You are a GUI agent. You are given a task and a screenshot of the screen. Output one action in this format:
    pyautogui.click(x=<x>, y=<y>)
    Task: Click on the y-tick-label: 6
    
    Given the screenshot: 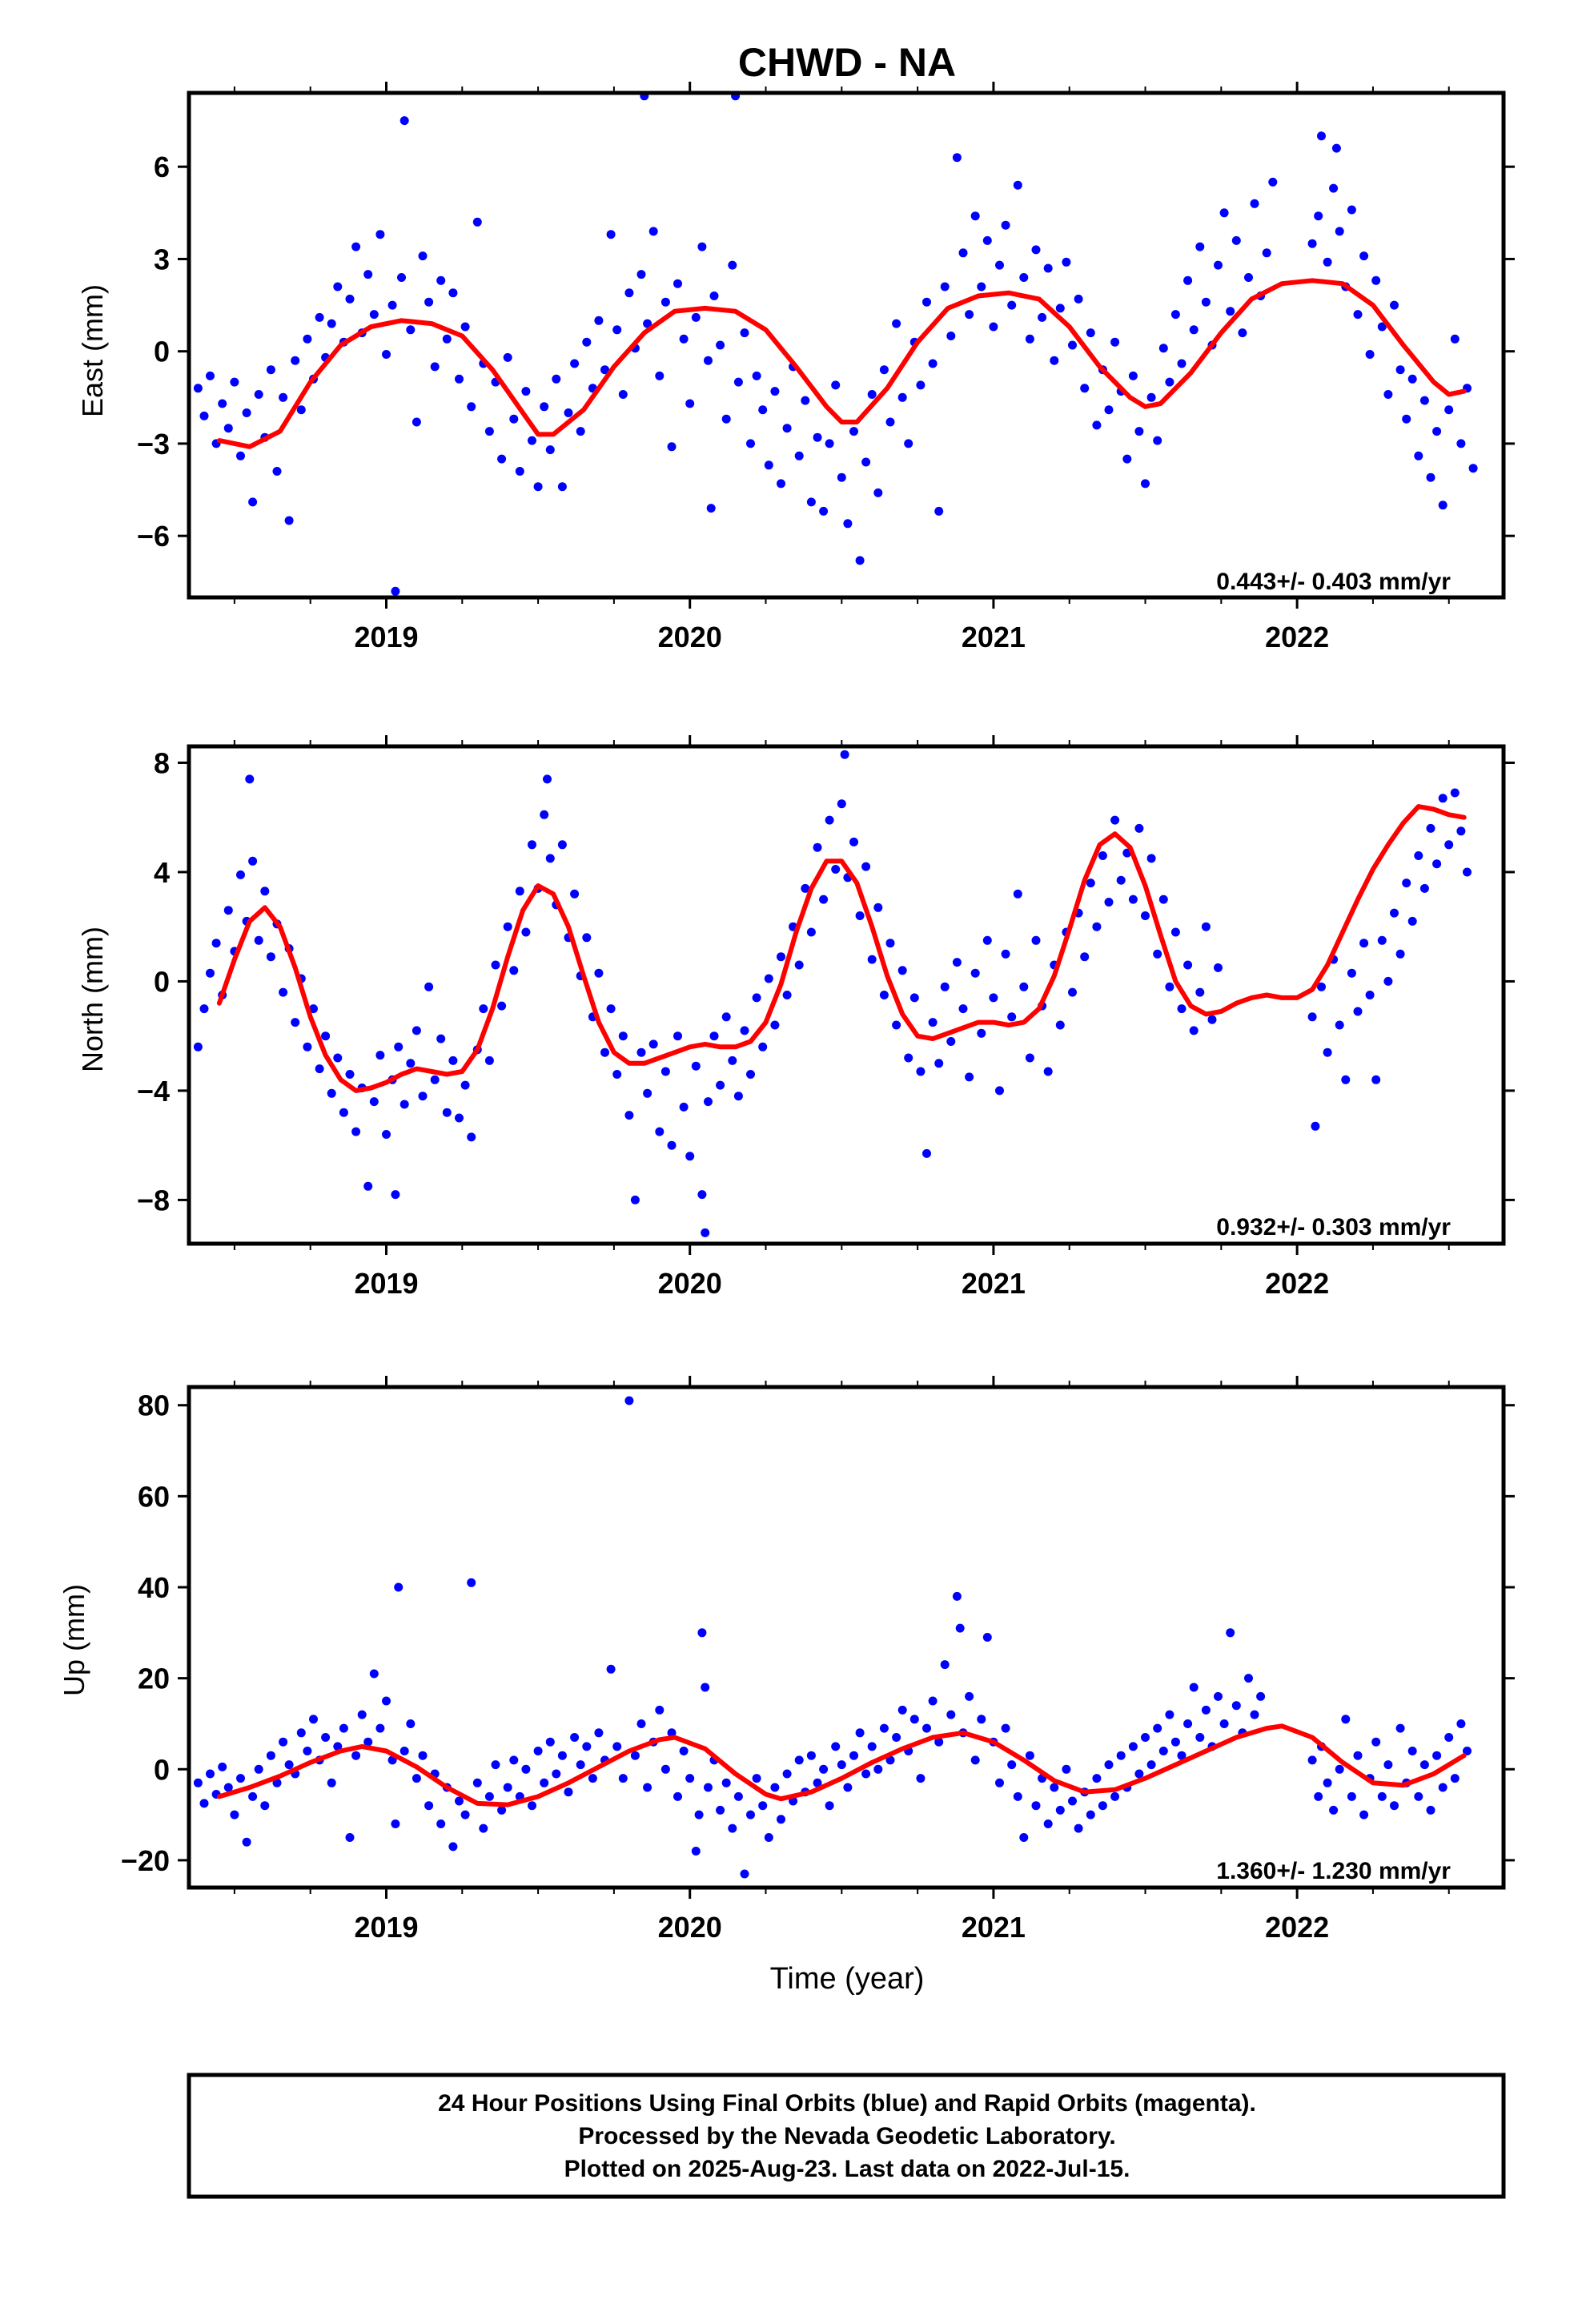 What is the action you would take?
    pyautogui.click(x=162, y=167)
    